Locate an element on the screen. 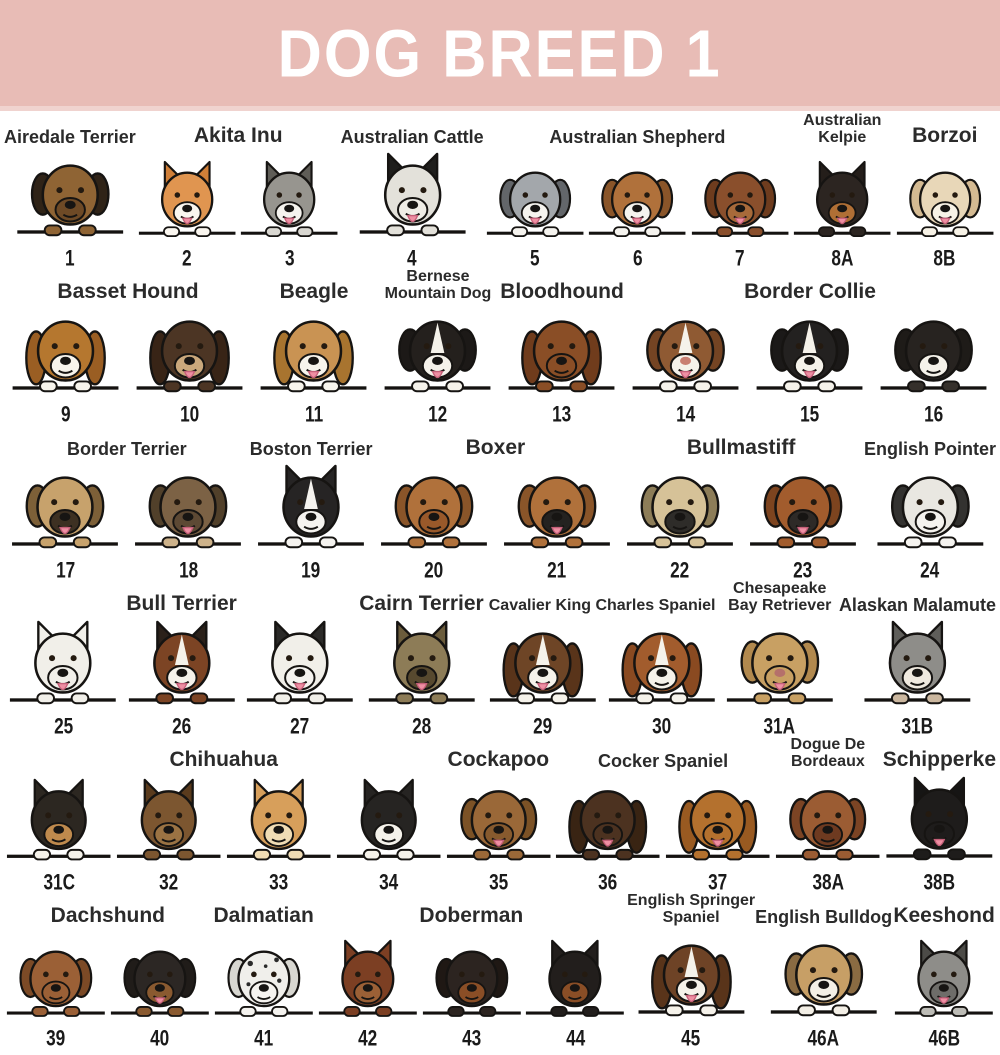 The width and height of the screenshot is (1000, 1055). dog-group: 46B is located at coordinates (944, 989).